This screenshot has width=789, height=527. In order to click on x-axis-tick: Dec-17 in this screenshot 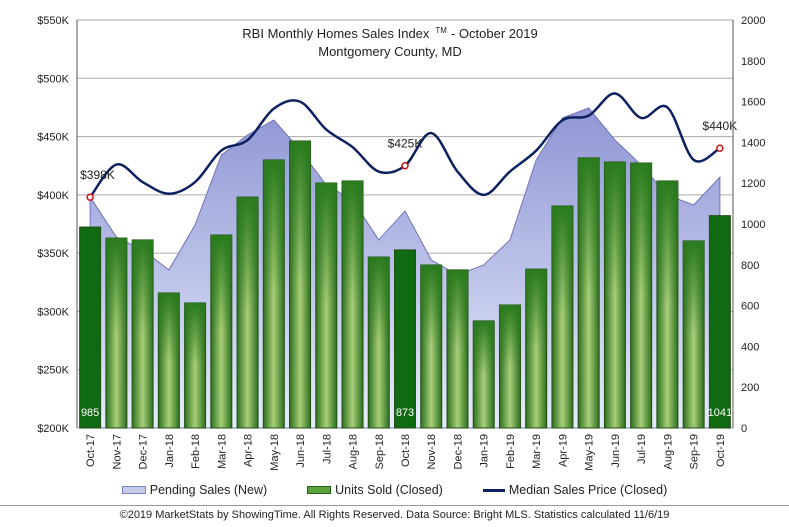, I will do `click(144, 451)`.